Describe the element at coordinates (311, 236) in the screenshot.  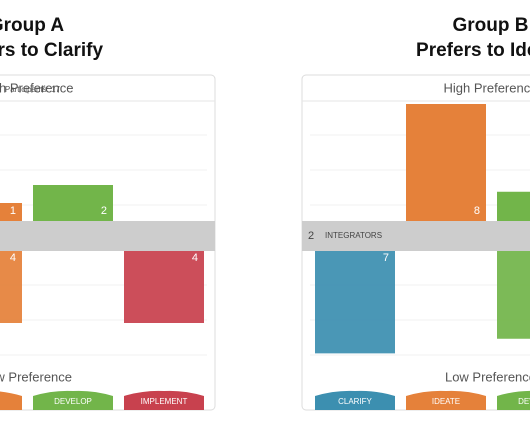
I see `band-count: 2` at that location.